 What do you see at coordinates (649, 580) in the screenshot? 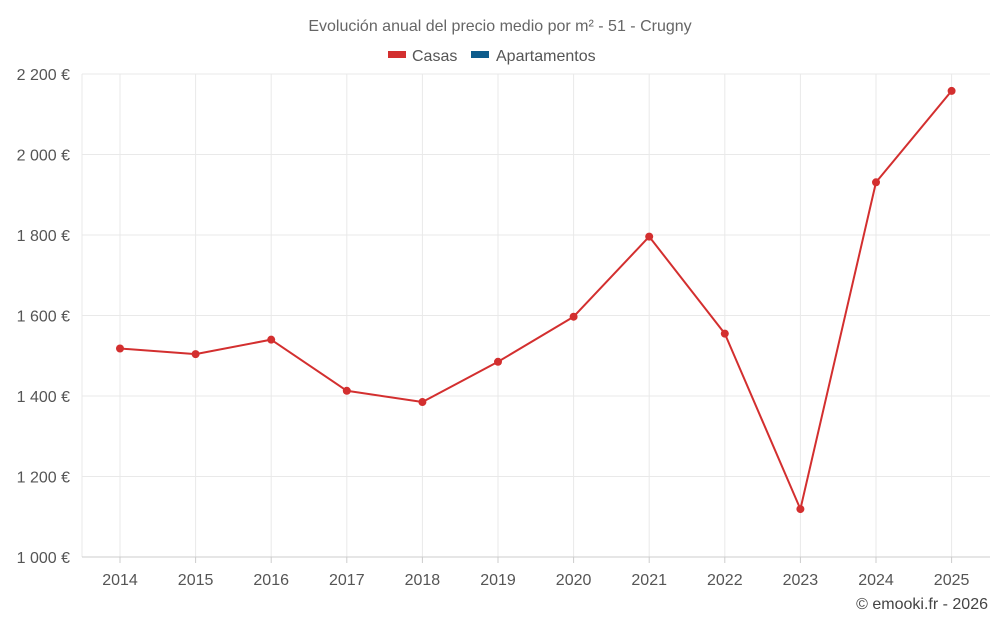
I see `x-tick-label: 2021` at bounding box center [649, 580].